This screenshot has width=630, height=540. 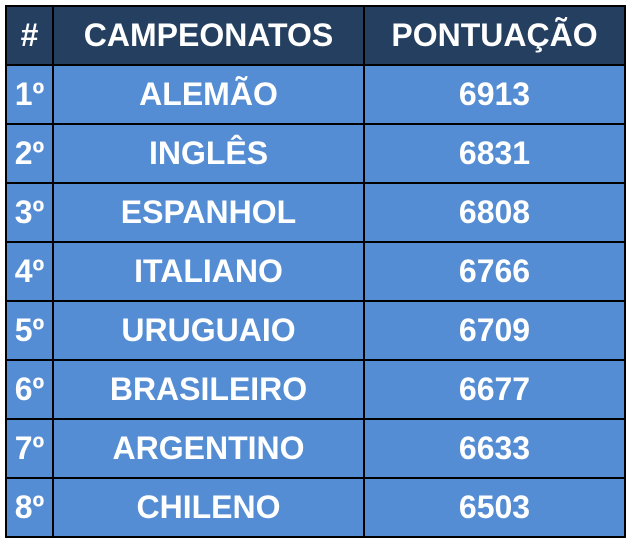 What do you see at coordinates (494, 389) in the screenshot?
I see `cell-score: 6677` at bounding box center [494, 389].